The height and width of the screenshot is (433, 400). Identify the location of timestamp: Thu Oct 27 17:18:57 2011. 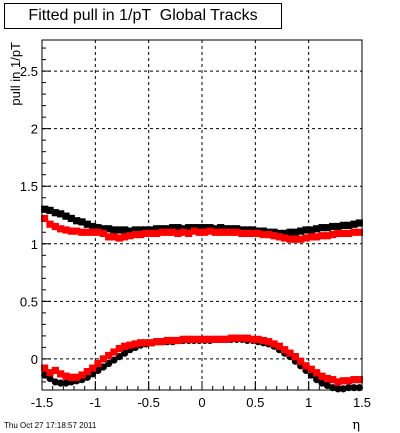
(50, 425).